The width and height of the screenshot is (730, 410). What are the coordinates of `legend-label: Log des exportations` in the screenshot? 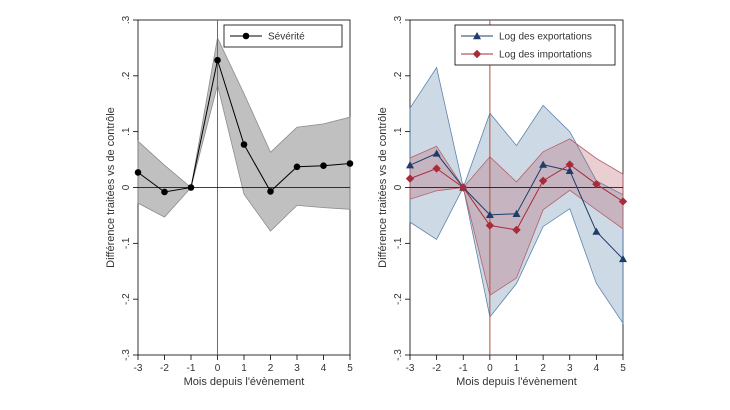 It's located at (545, 37).